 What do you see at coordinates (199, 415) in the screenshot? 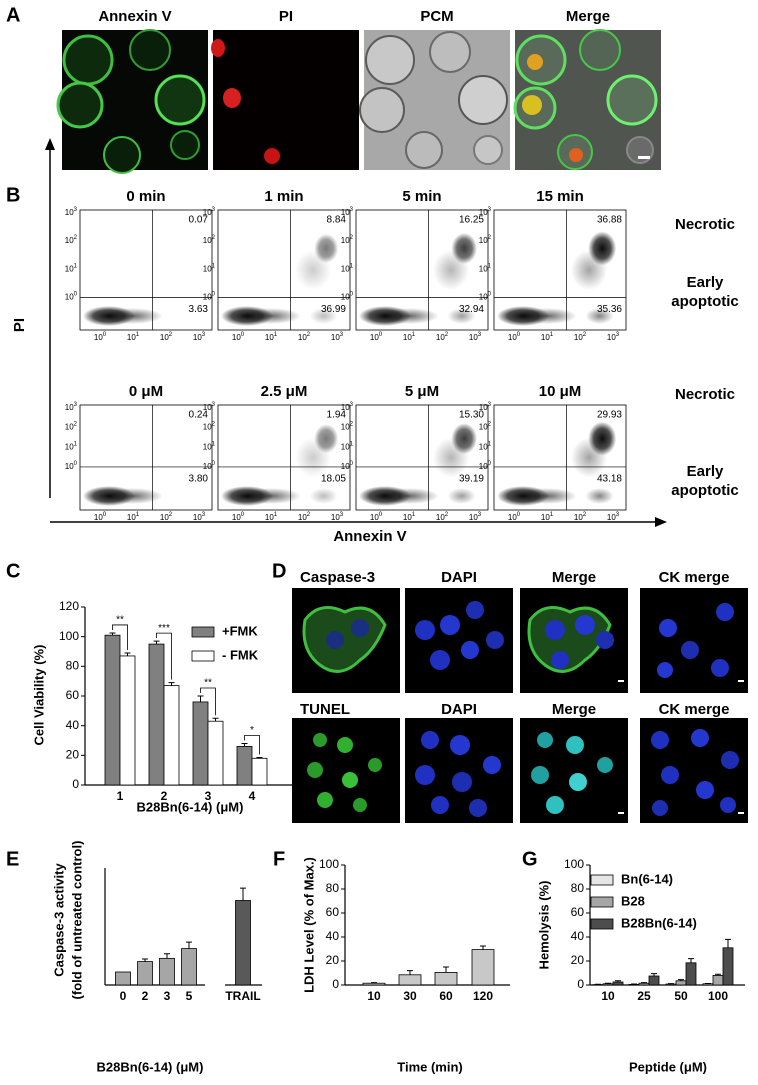
I see `quadrant-value: 0.24` at bounding box center [199, 415].